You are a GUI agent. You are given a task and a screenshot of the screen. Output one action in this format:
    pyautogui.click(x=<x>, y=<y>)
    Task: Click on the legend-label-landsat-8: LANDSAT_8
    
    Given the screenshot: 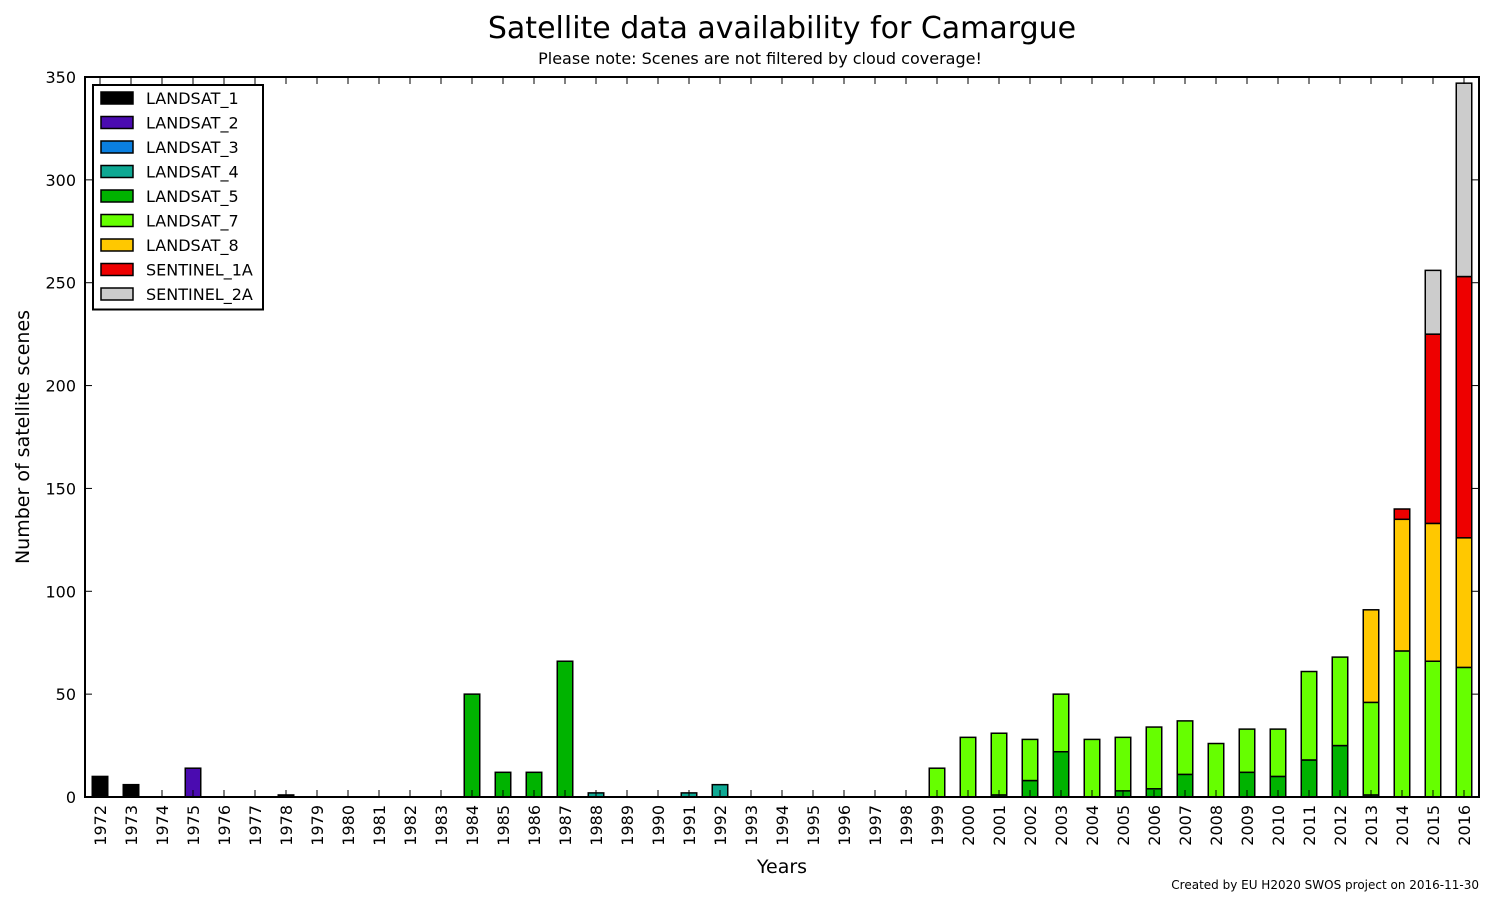 What is the action you would take?
    pyautogui.click(x=192, y=246)
    